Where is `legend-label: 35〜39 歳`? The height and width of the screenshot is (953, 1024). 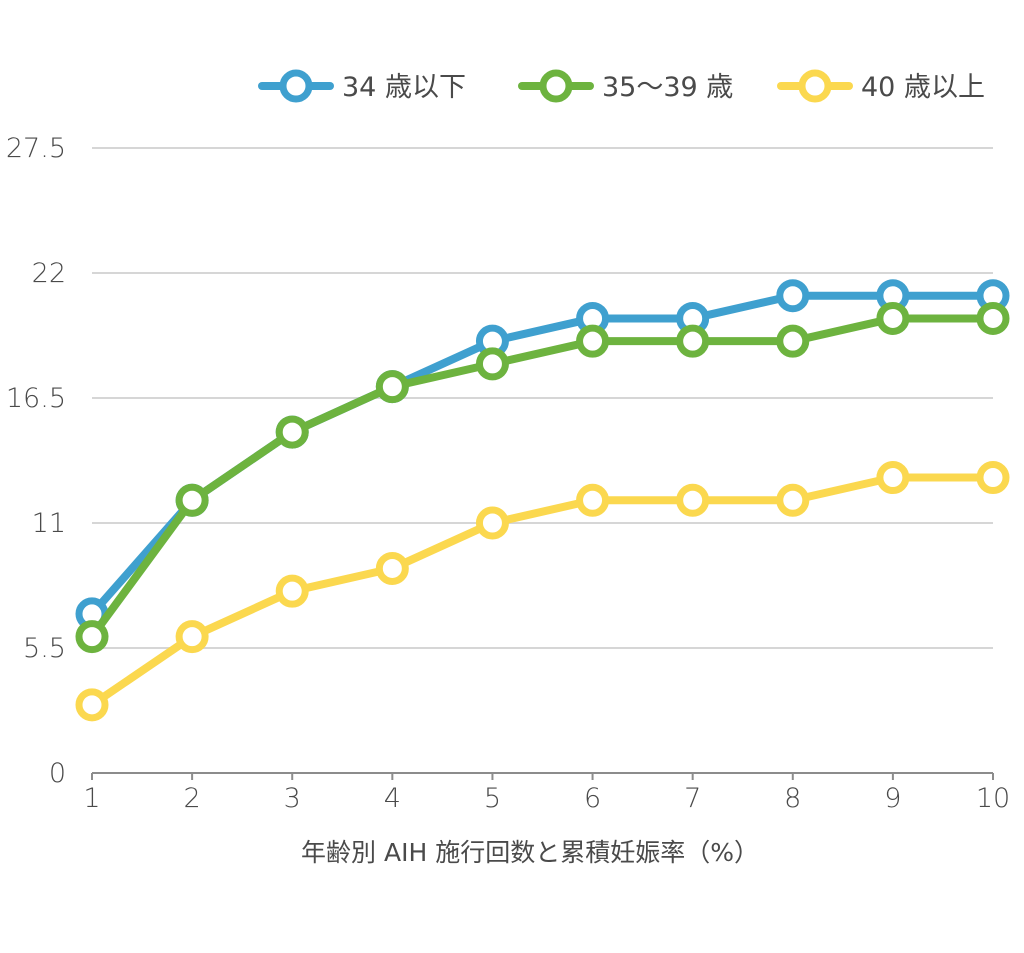
legend-label: 35〜39 歳 is located at coordinates (667, 87).